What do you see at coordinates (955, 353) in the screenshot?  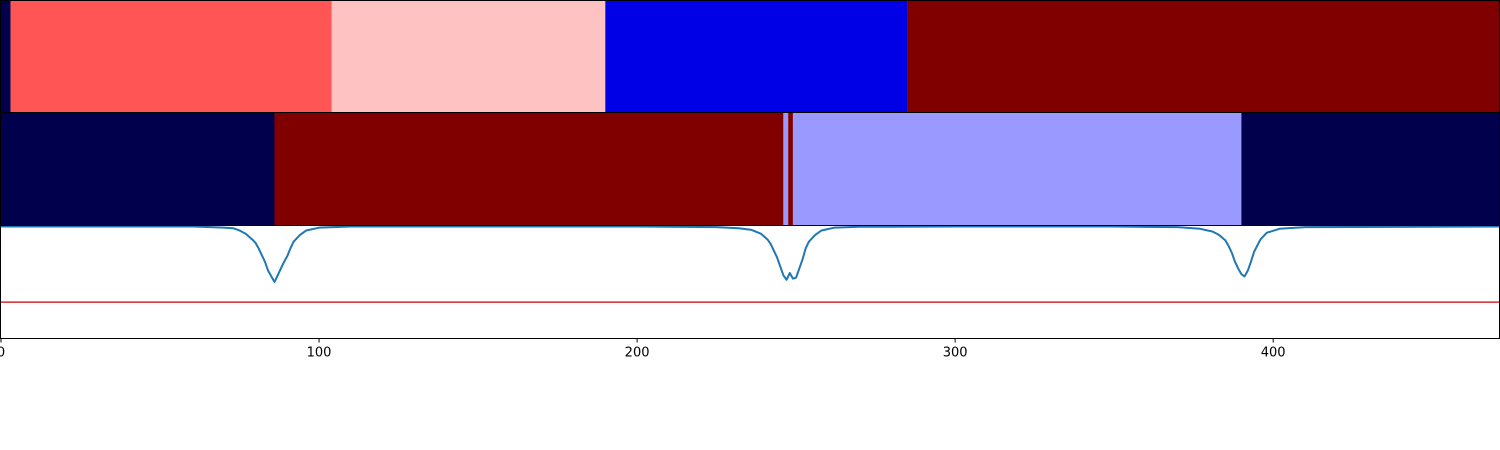 I see `x-tick-label: 300` at bounding box center [955, 353].